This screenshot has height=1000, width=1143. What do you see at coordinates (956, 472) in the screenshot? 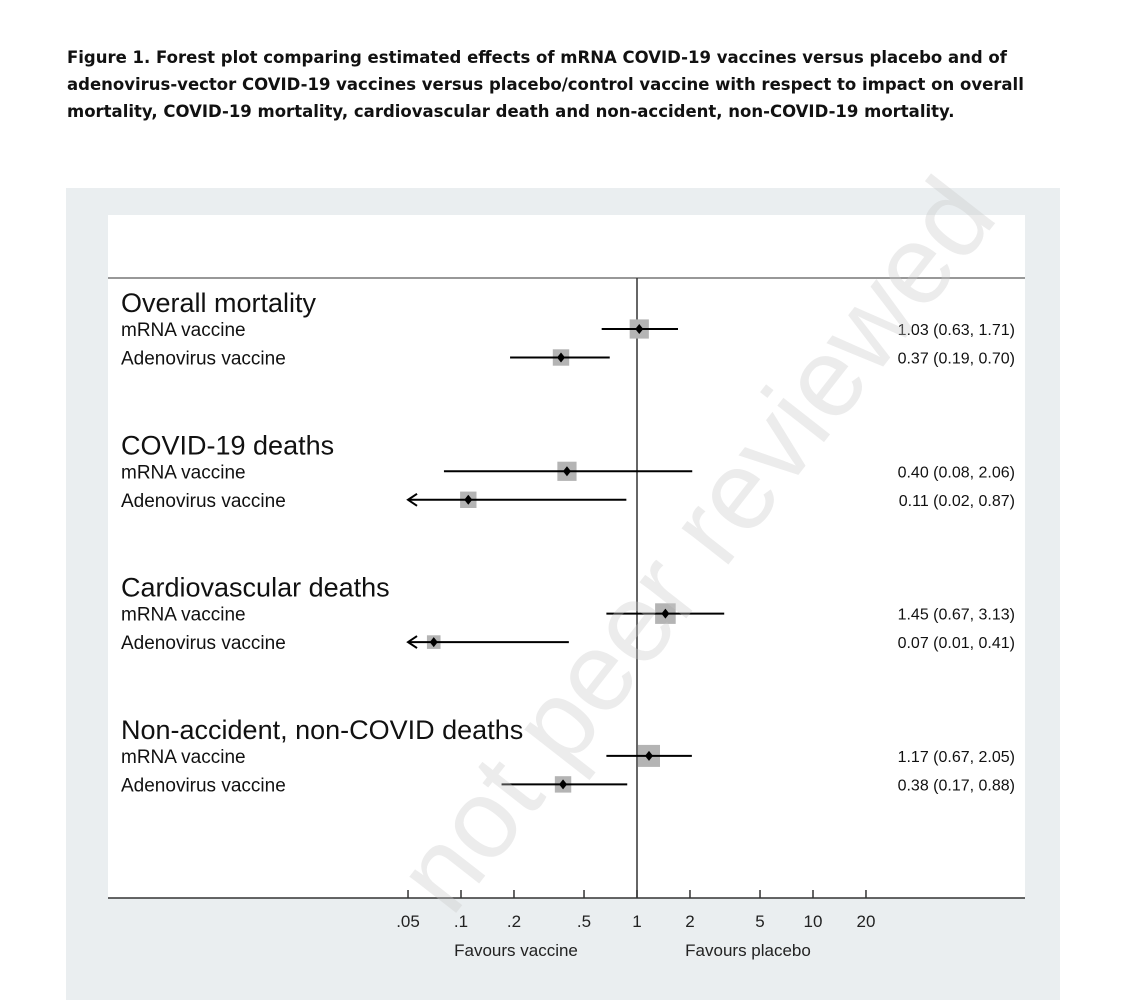
I see `estimate-text: 0.40 (0.08, 2.06)` at bounding box center [956, 472].